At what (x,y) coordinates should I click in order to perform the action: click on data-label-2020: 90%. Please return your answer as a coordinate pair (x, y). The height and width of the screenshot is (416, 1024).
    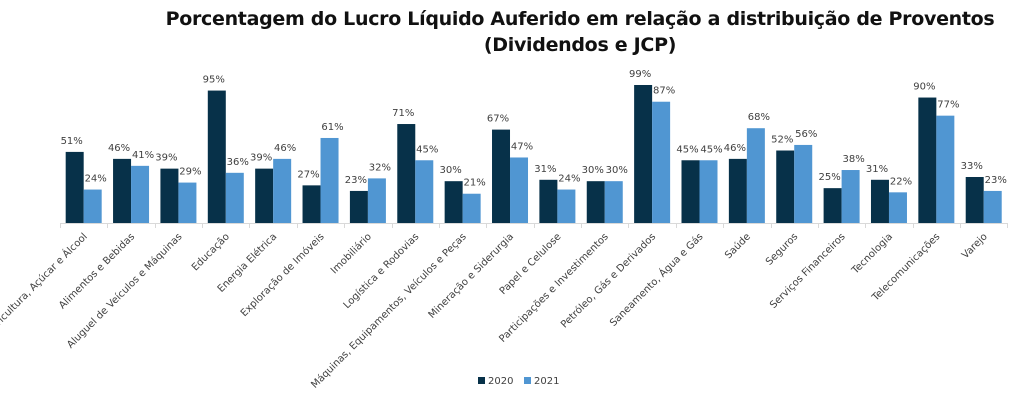
    Looking at the image, I should click on (924, 87).